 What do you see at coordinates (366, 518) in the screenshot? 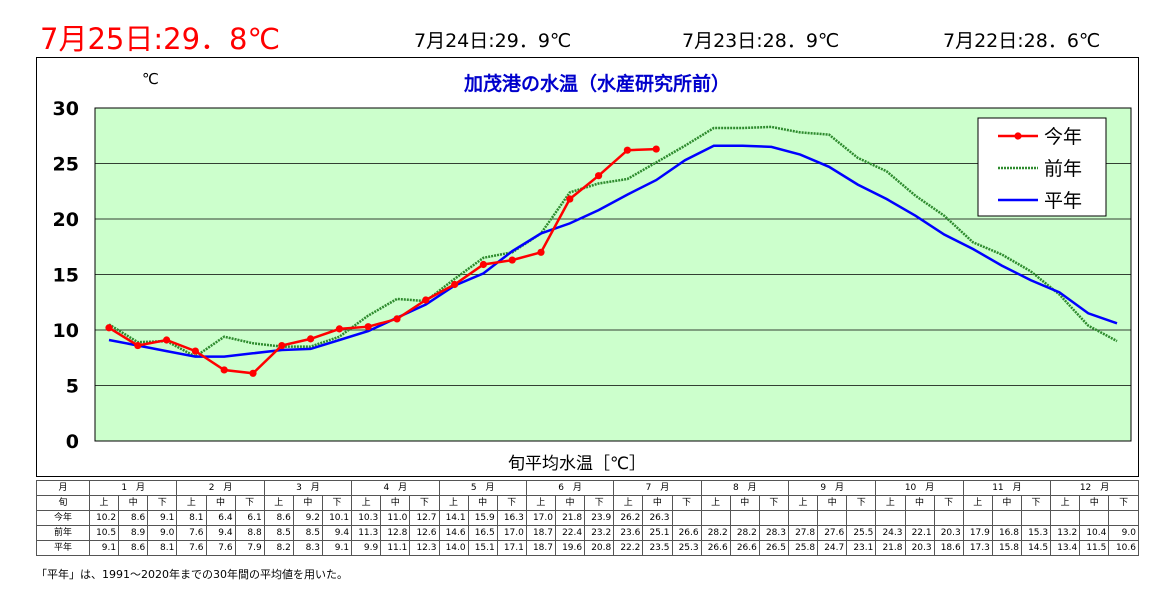
I see `table-cell: 10.3` at bounding box center [366, 518].